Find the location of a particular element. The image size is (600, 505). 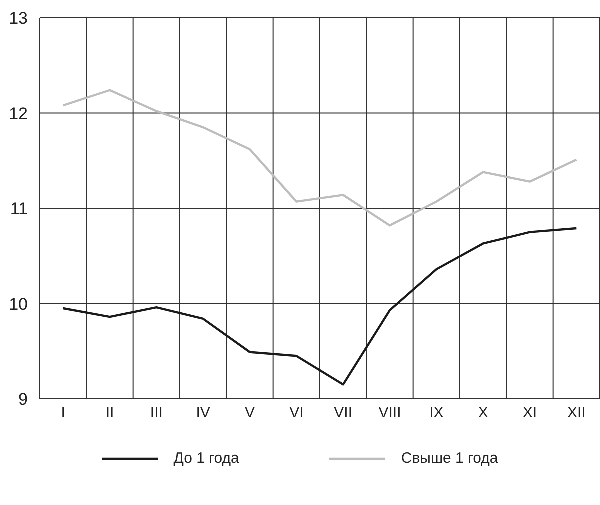

x-tick-label: VII is located at coordinates (343, 413).